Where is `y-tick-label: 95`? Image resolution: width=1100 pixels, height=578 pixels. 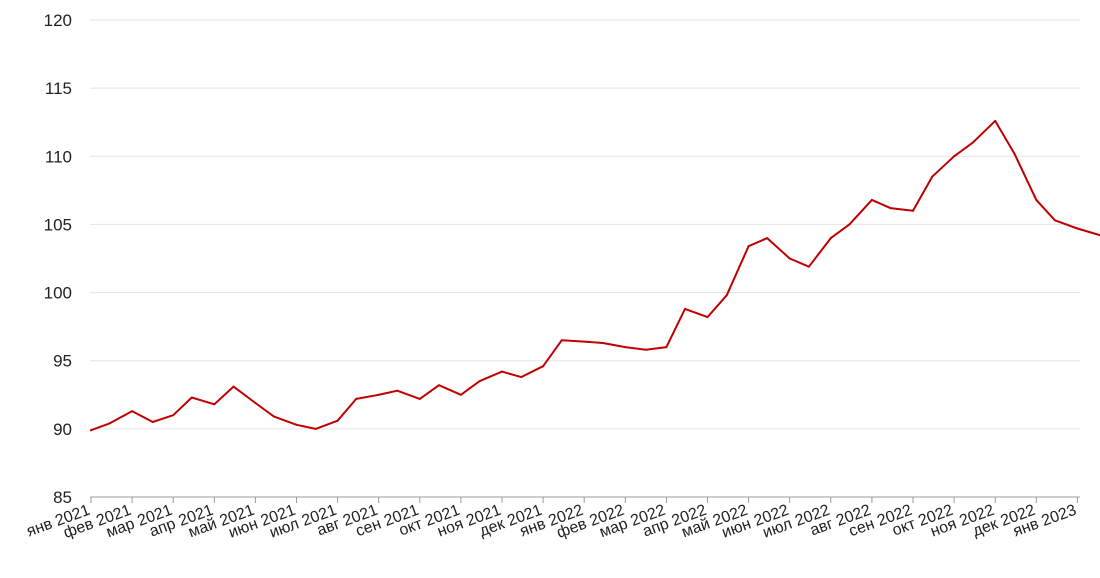
y-tick-label: 95 is located at coordinates (62, 361).